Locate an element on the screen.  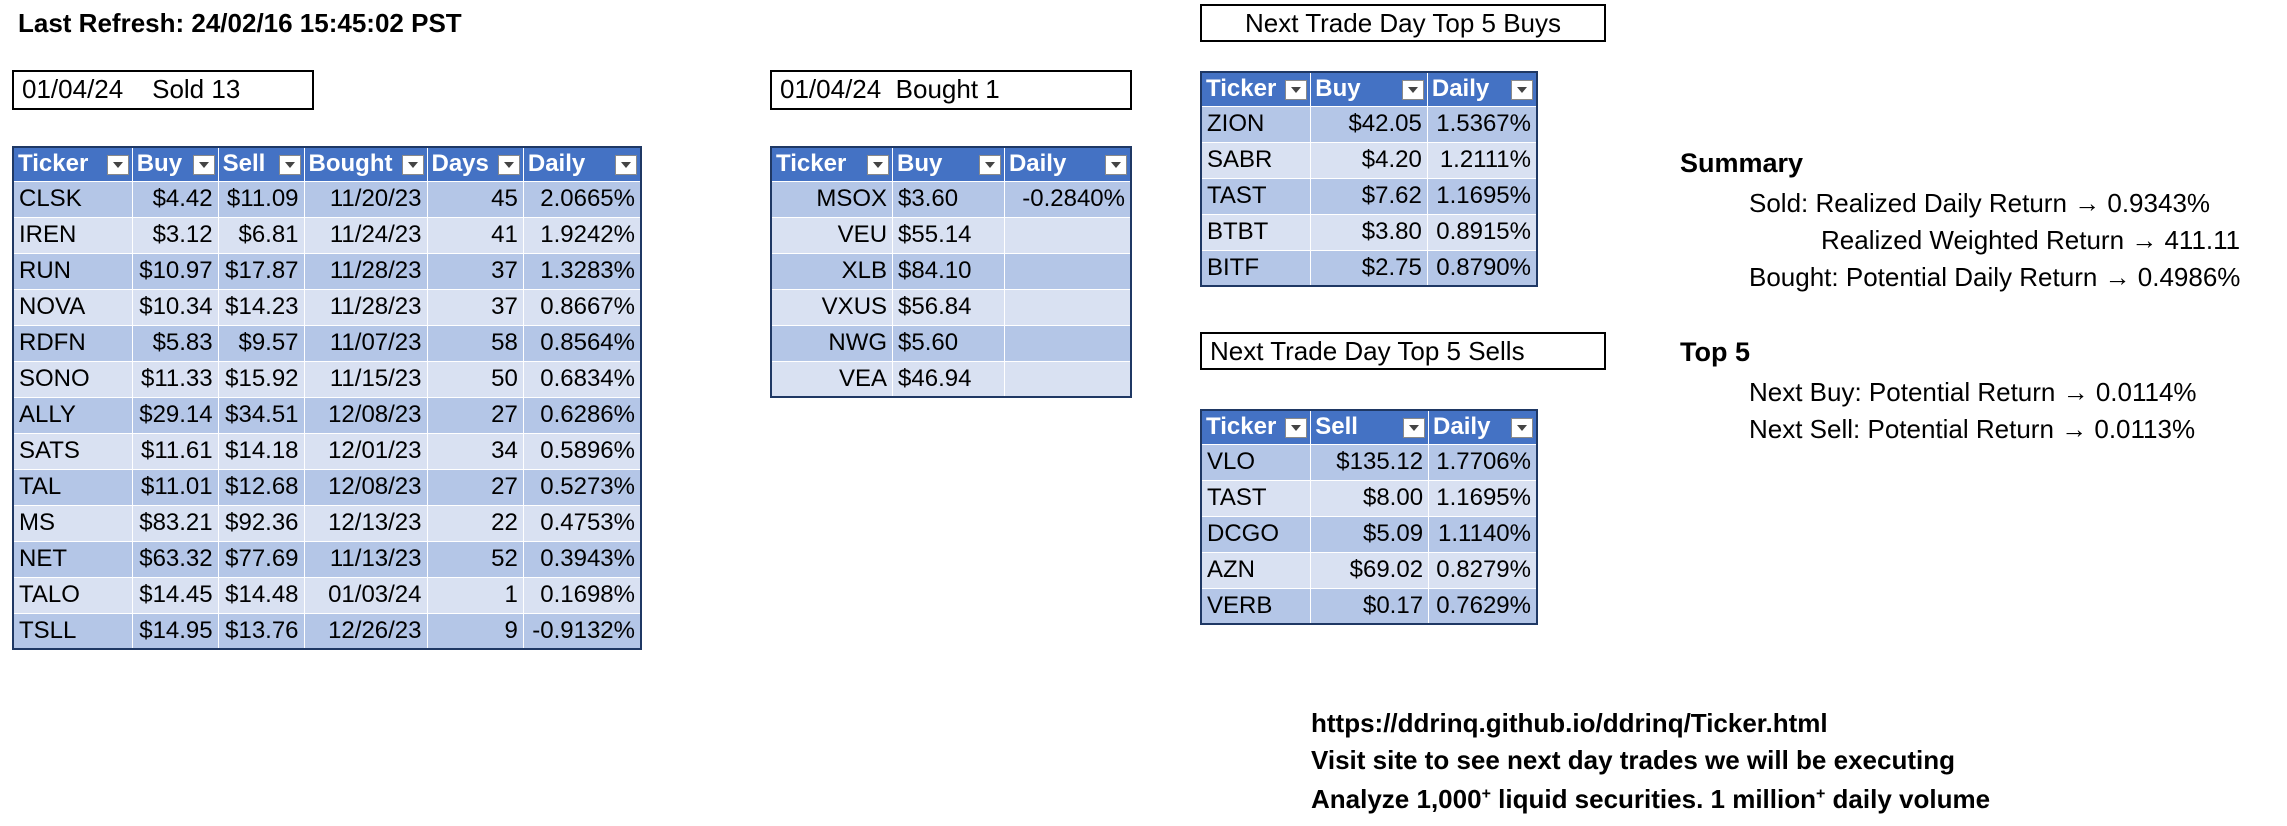
table-row: BITF $2.75 0.8790% is located at coordinates (1369, 267).